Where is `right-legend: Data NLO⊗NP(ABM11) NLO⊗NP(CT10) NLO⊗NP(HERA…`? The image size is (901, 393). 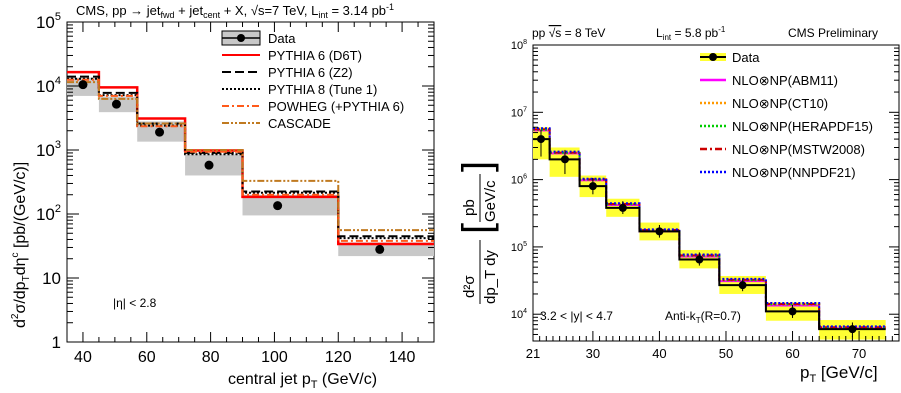 right-legend: Data NLO⊗NP(ABM11) NLO⊗NP(CT10) NLO⊗NP(HERA… is located at coordinates (786, 115).